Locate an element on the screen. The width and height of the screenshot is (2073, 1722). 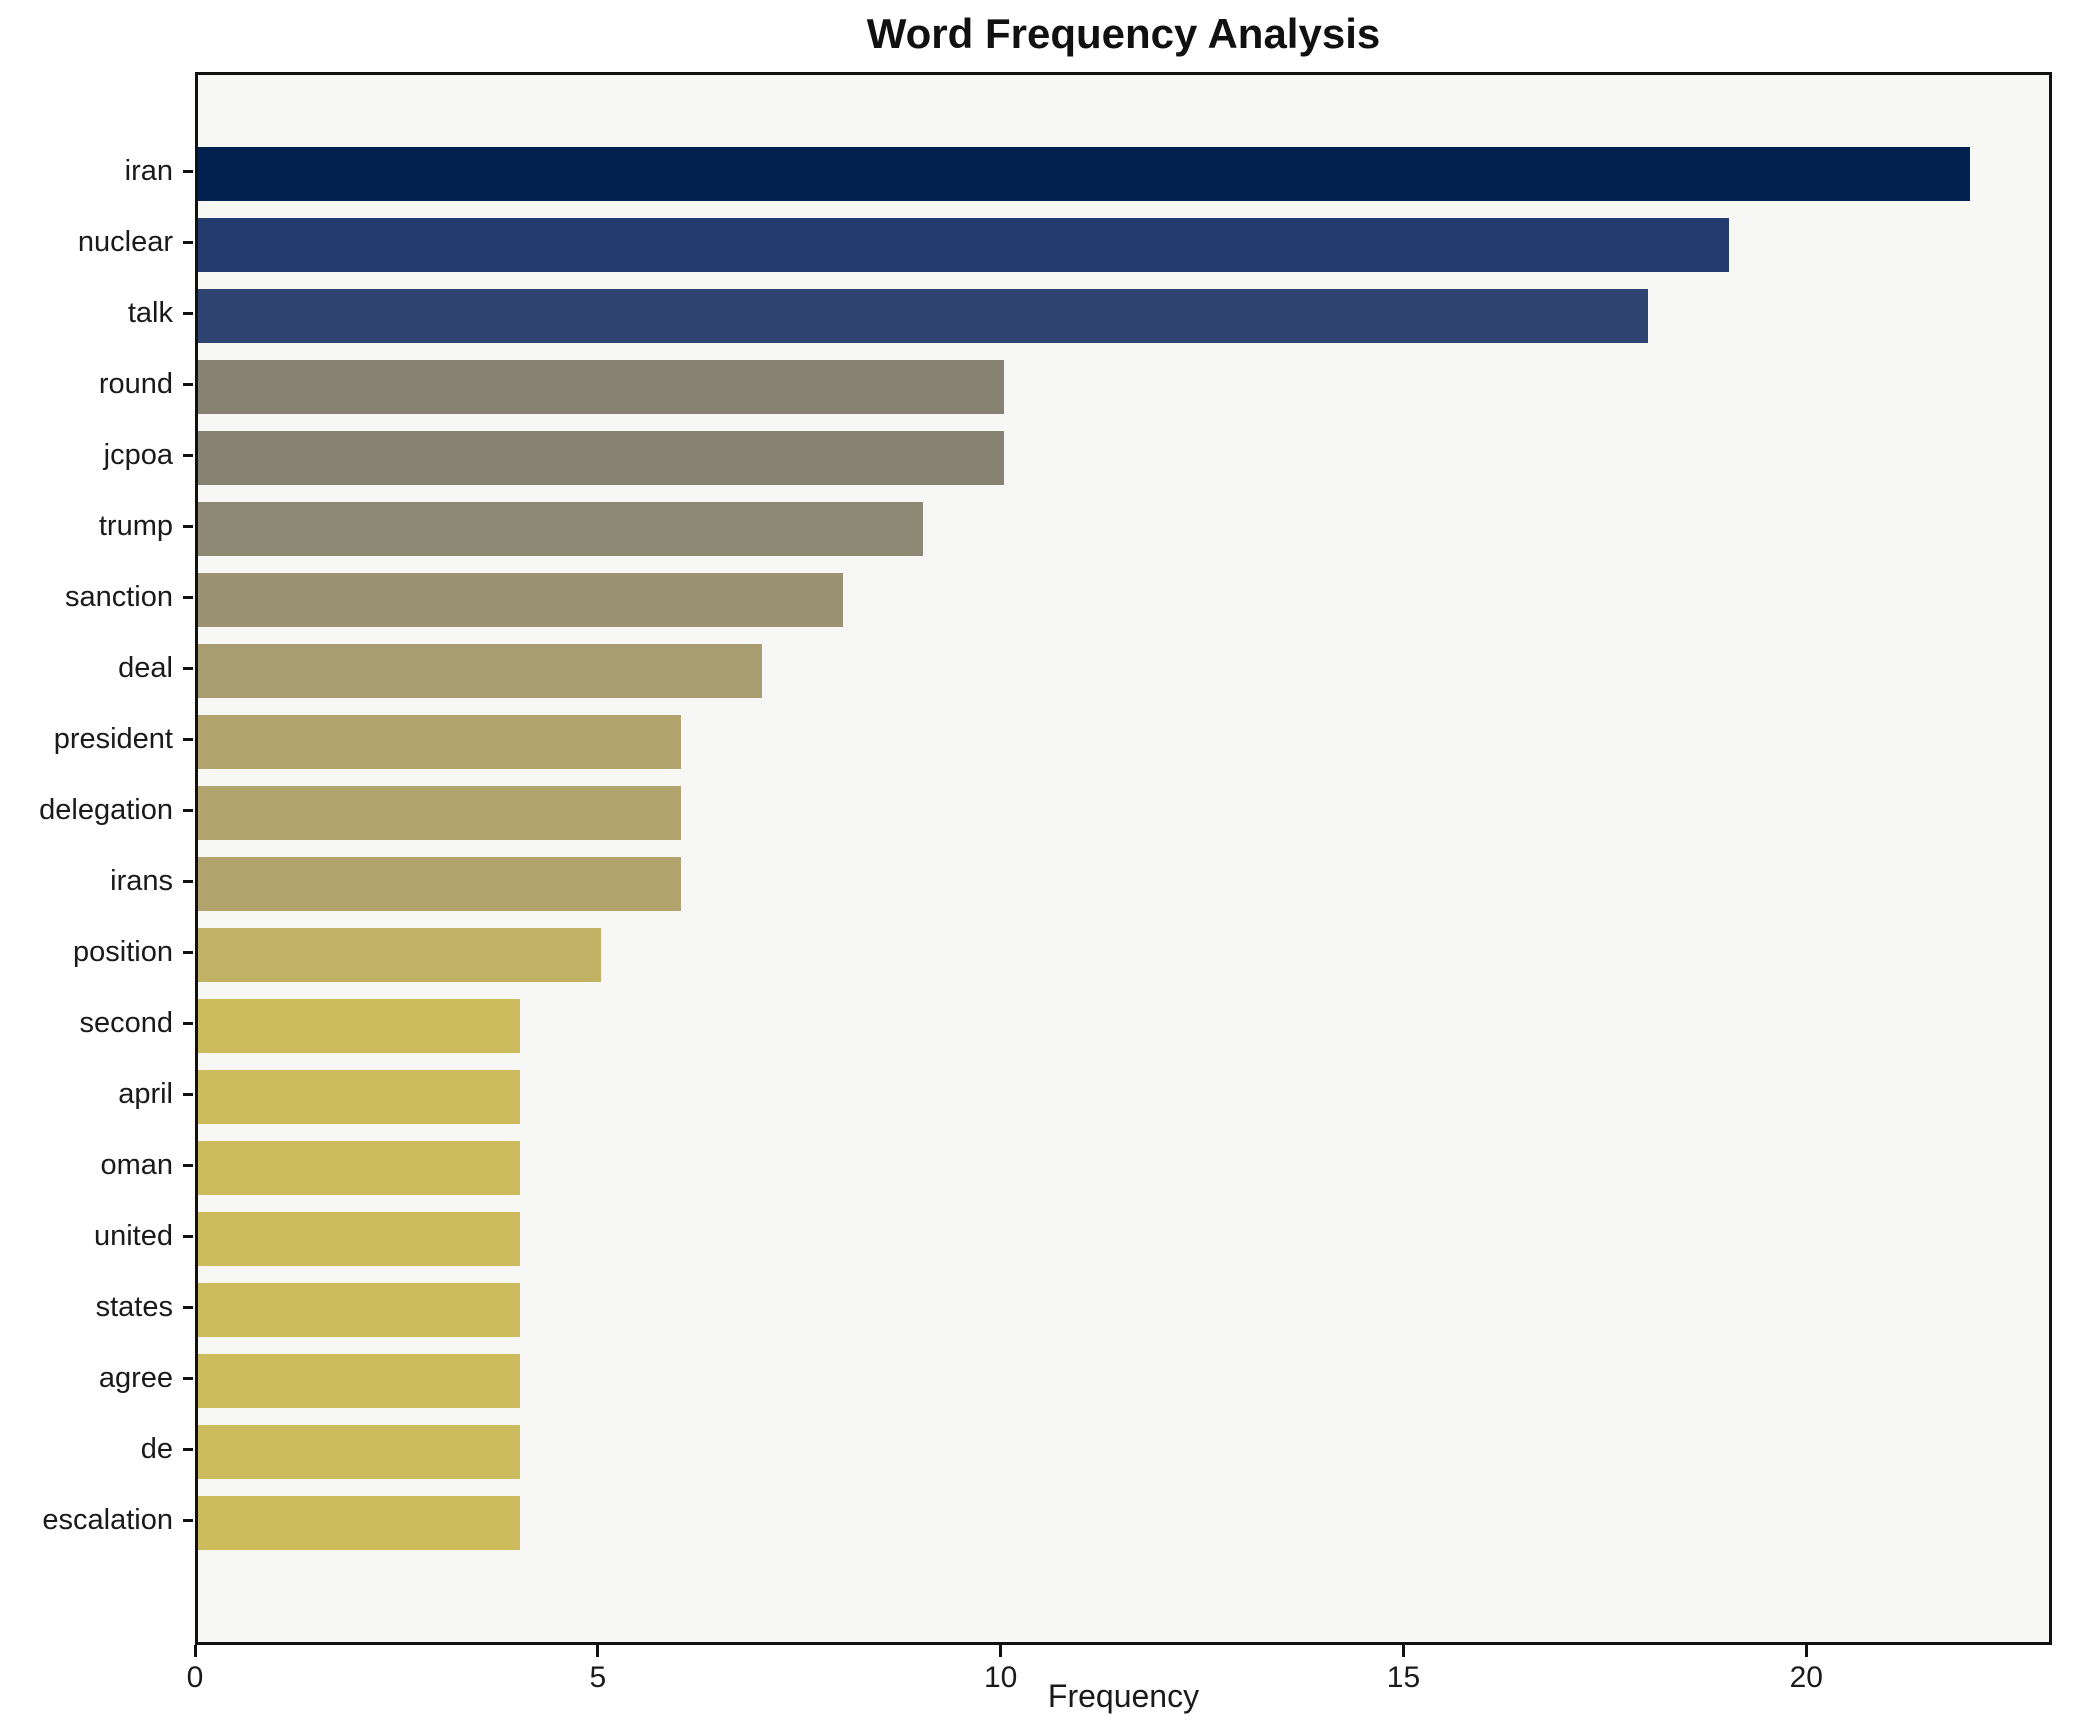
y-tick-mark-iran is located at coordinates (188, 171).